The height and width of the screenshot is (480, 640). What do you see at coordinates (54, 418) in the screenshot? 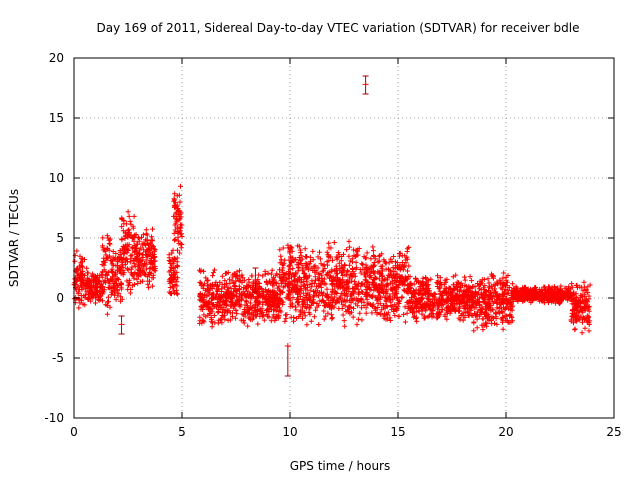
I see `y-tick-label: -10` at bounding box center [54, 418].